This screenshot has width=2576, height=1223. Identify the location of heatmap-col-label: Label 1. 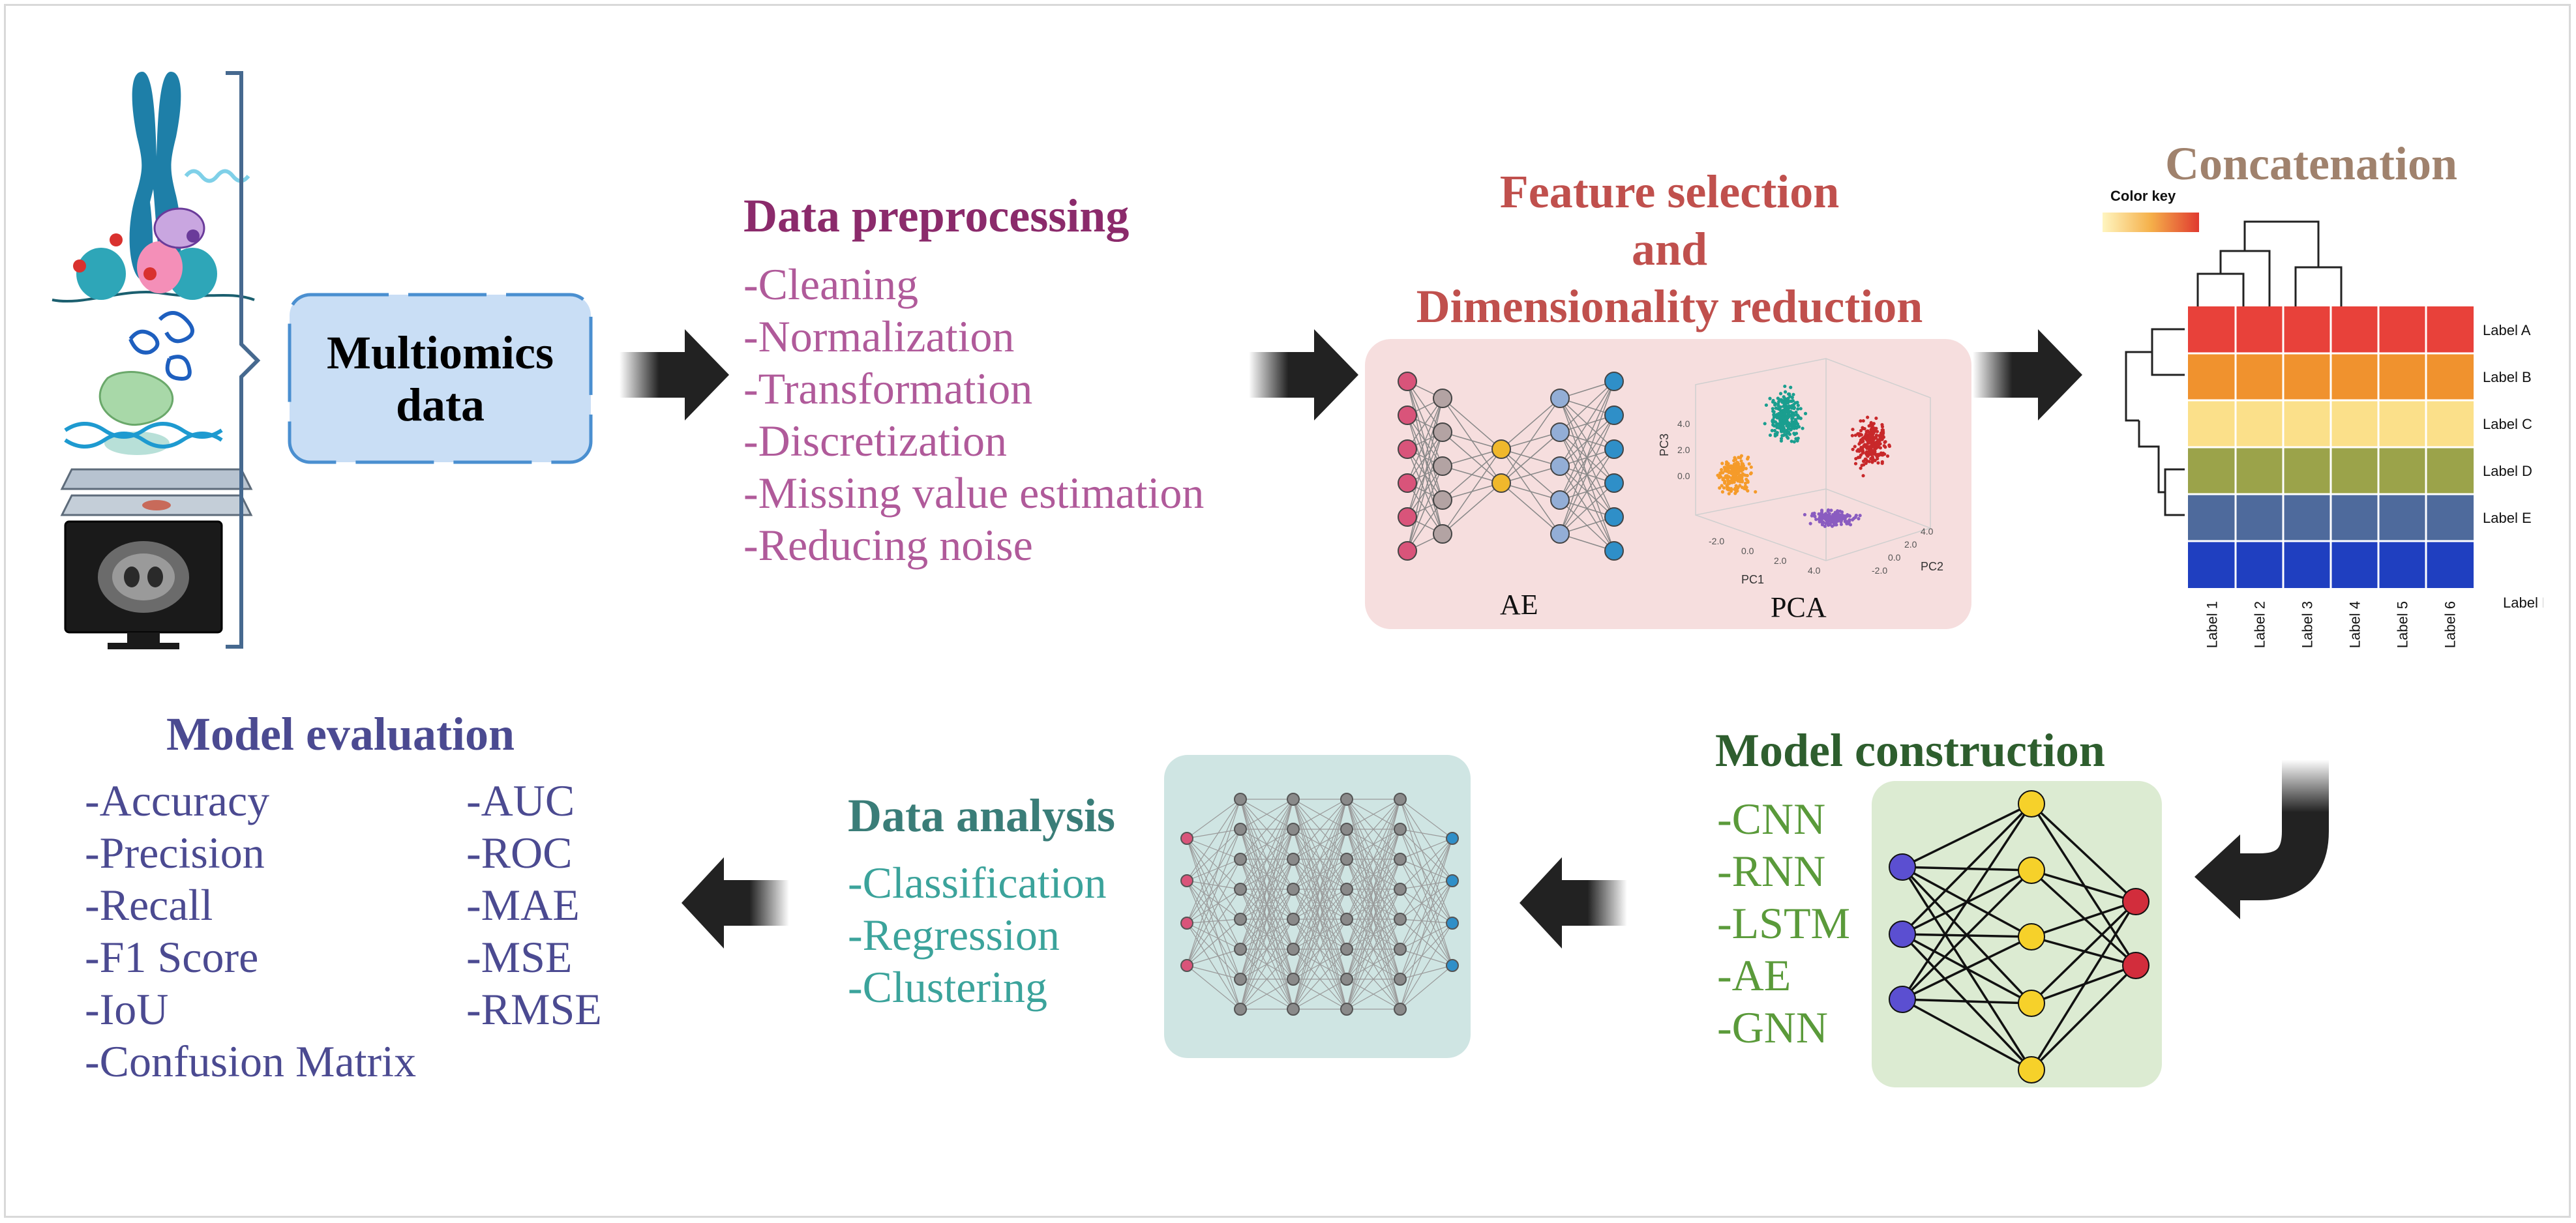
(2212, 624).